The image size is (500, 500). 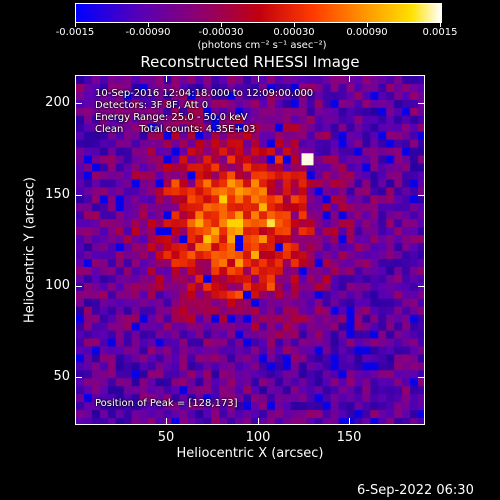 I want to click on y-tick-label: 150, so click(x=57, y=194).